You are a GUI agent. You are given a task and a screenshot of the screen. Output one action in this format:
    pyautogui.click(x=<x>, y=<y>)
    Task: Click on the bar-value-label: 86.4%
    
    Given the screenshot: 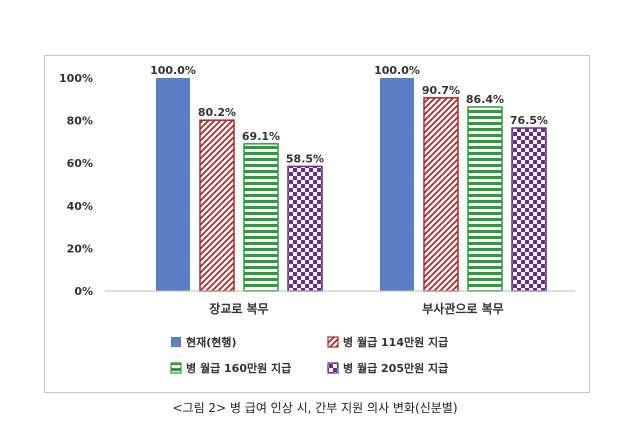 What is the action you would take?
    pyautogui.click(x=485, y=99)
    